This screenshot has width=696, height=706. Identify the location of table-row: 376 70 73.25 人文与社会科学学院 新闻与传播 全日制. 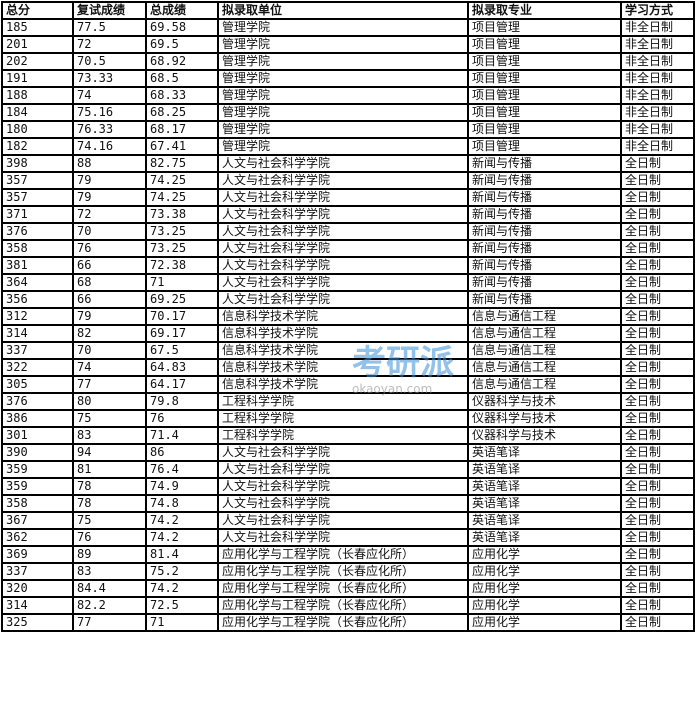
(348, 231).